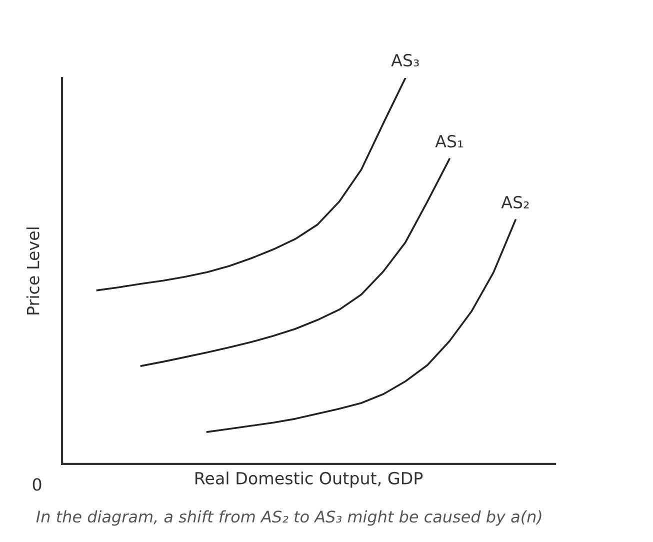 The image size is (653, 542). I want to click on text: In the diagram, a shift from AS₂ to AS₃ might be caused by a(n), so click(289, 518).